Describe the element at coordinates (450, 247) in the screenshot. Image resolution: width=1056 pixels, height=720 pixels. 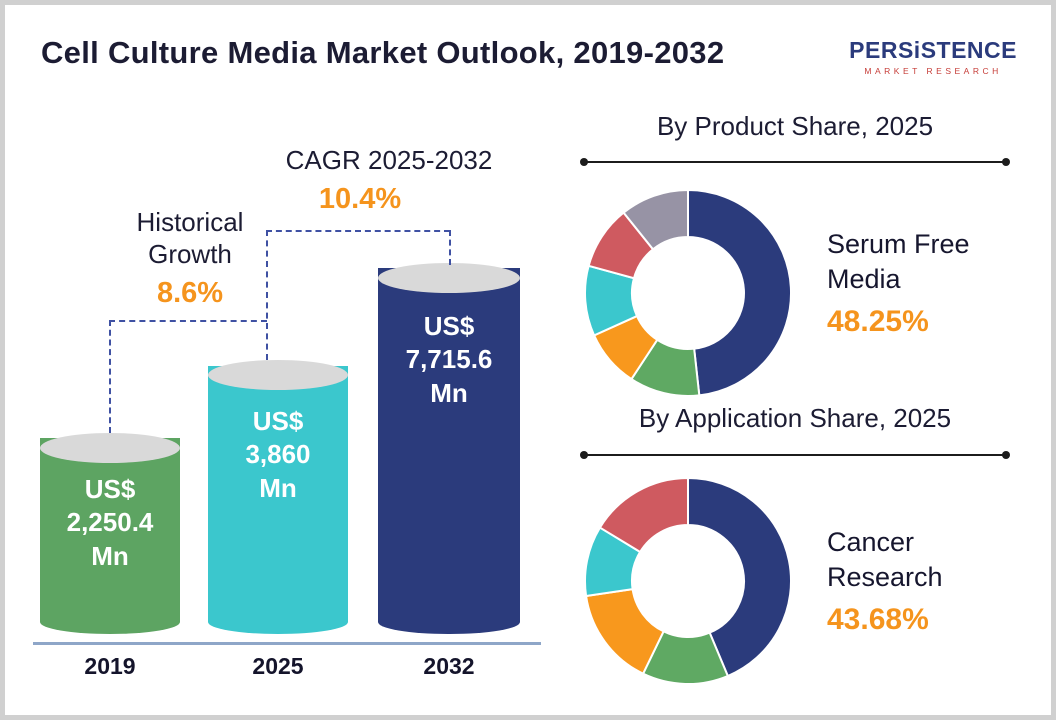
I see `cagr-bracket-right-line` at that location.